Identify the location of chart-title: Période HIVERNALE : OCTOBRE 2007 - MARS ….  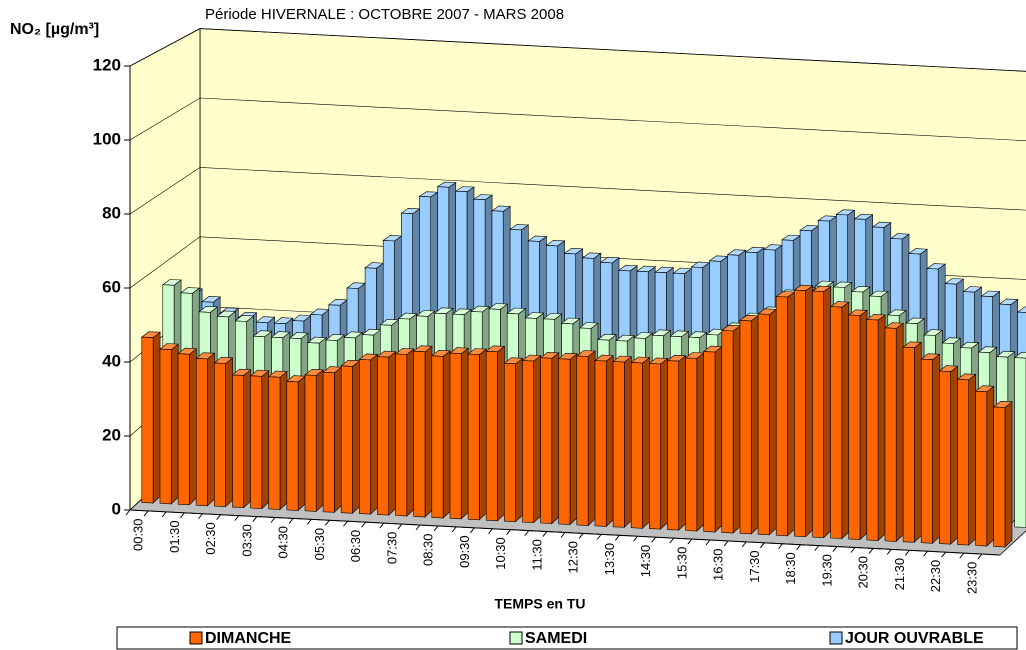
(384, 14).